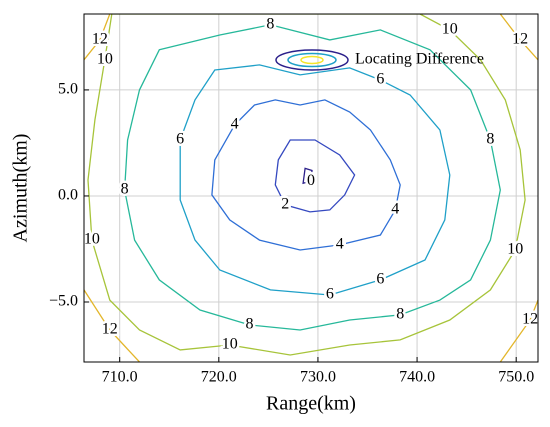  I want to click on legend-icon, so click(312, 60).